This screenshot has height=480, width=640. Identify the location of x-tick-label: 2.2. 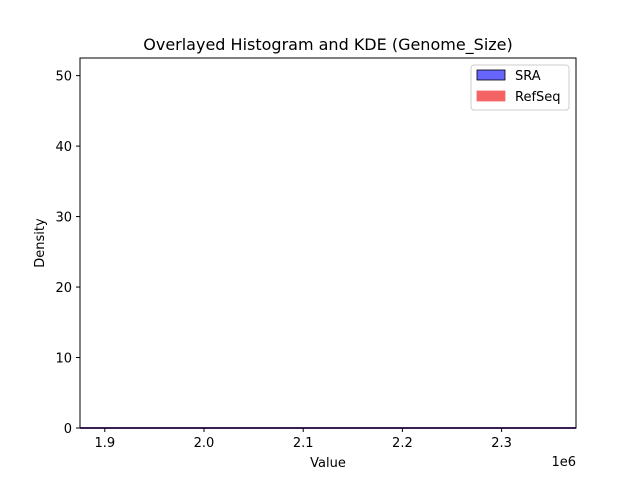
(402, 443).